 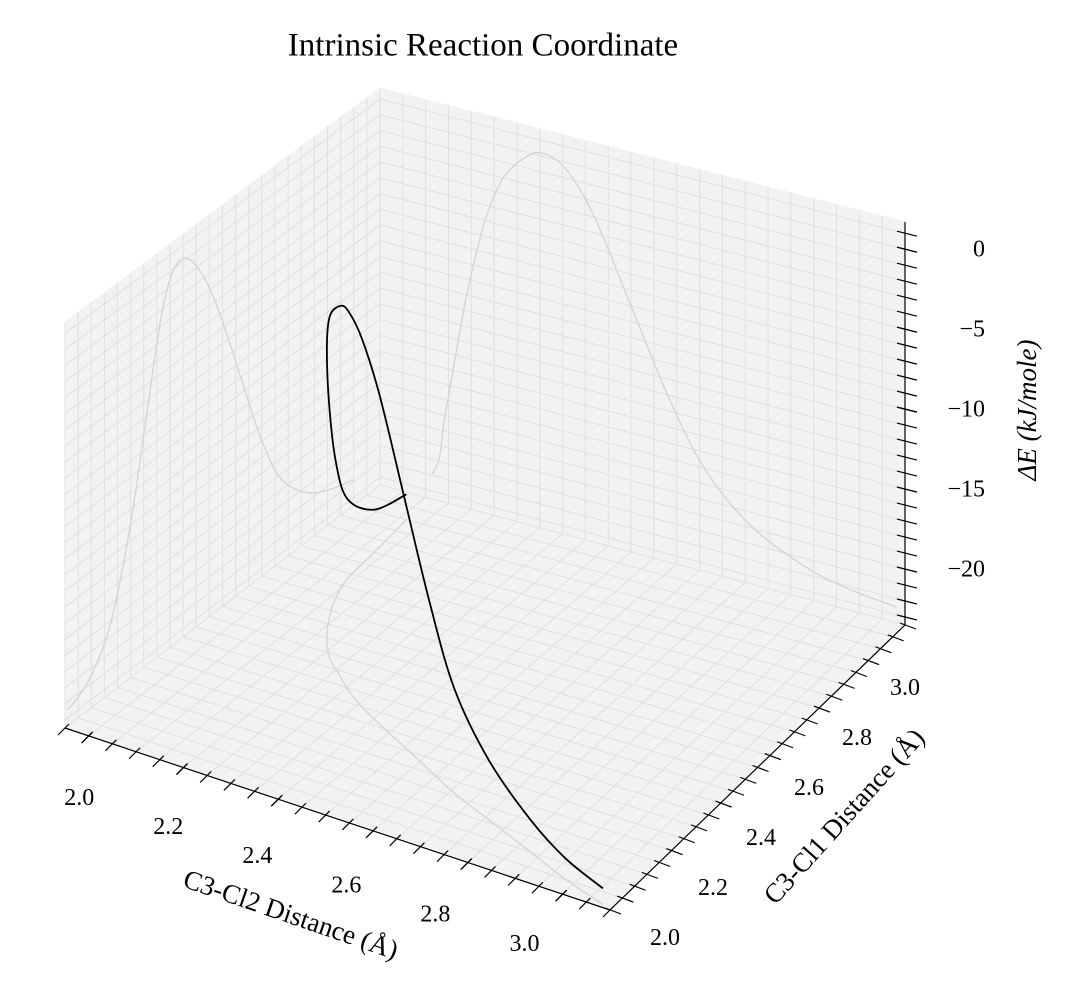 I want to click on x-axis-label: C3-Cl2 Distance (Å), so click(x=291, y=915).